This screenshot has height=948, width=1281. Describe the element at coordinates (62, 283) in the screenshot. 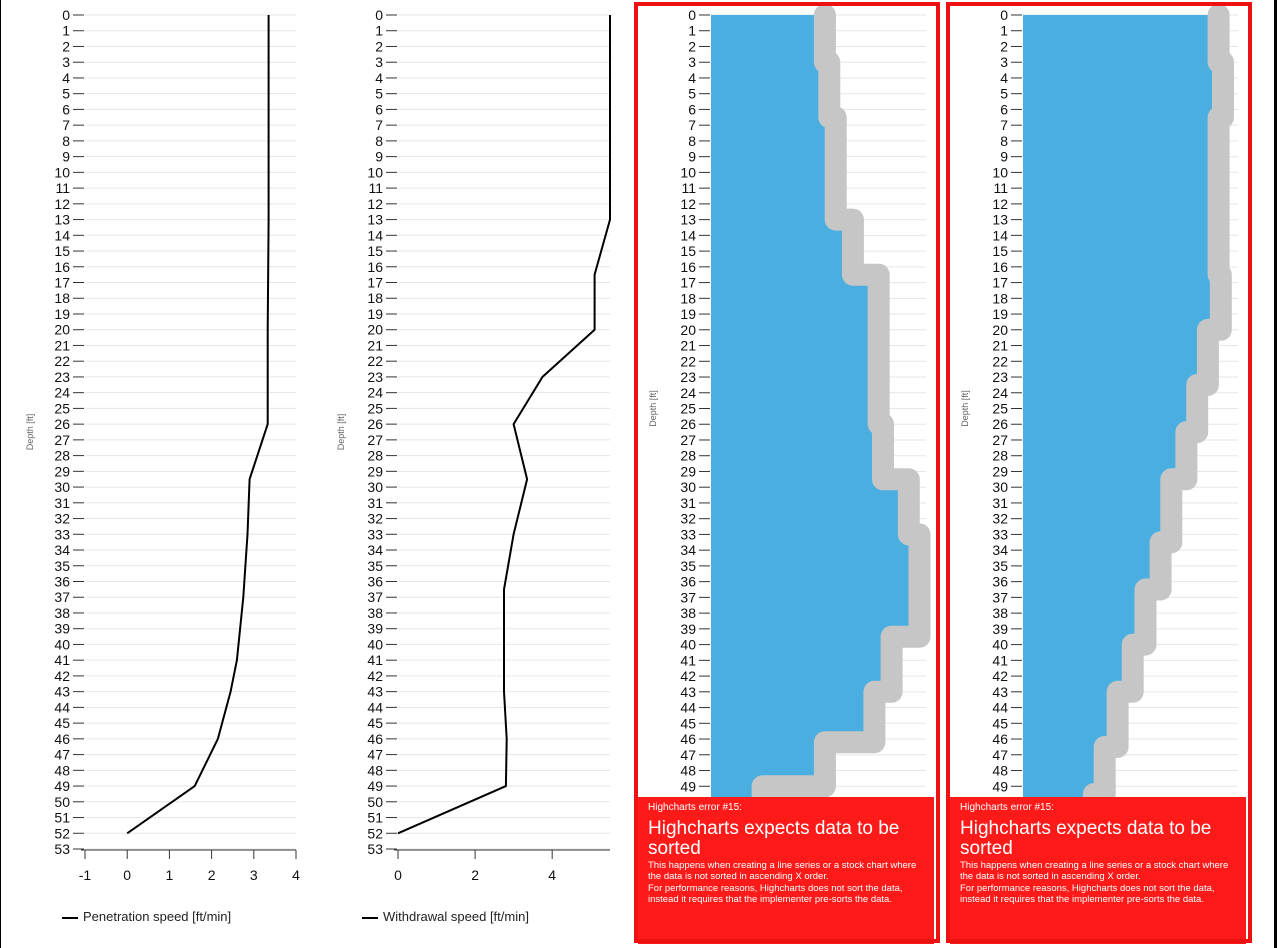

I see `y-tick-label: 17` at that location.